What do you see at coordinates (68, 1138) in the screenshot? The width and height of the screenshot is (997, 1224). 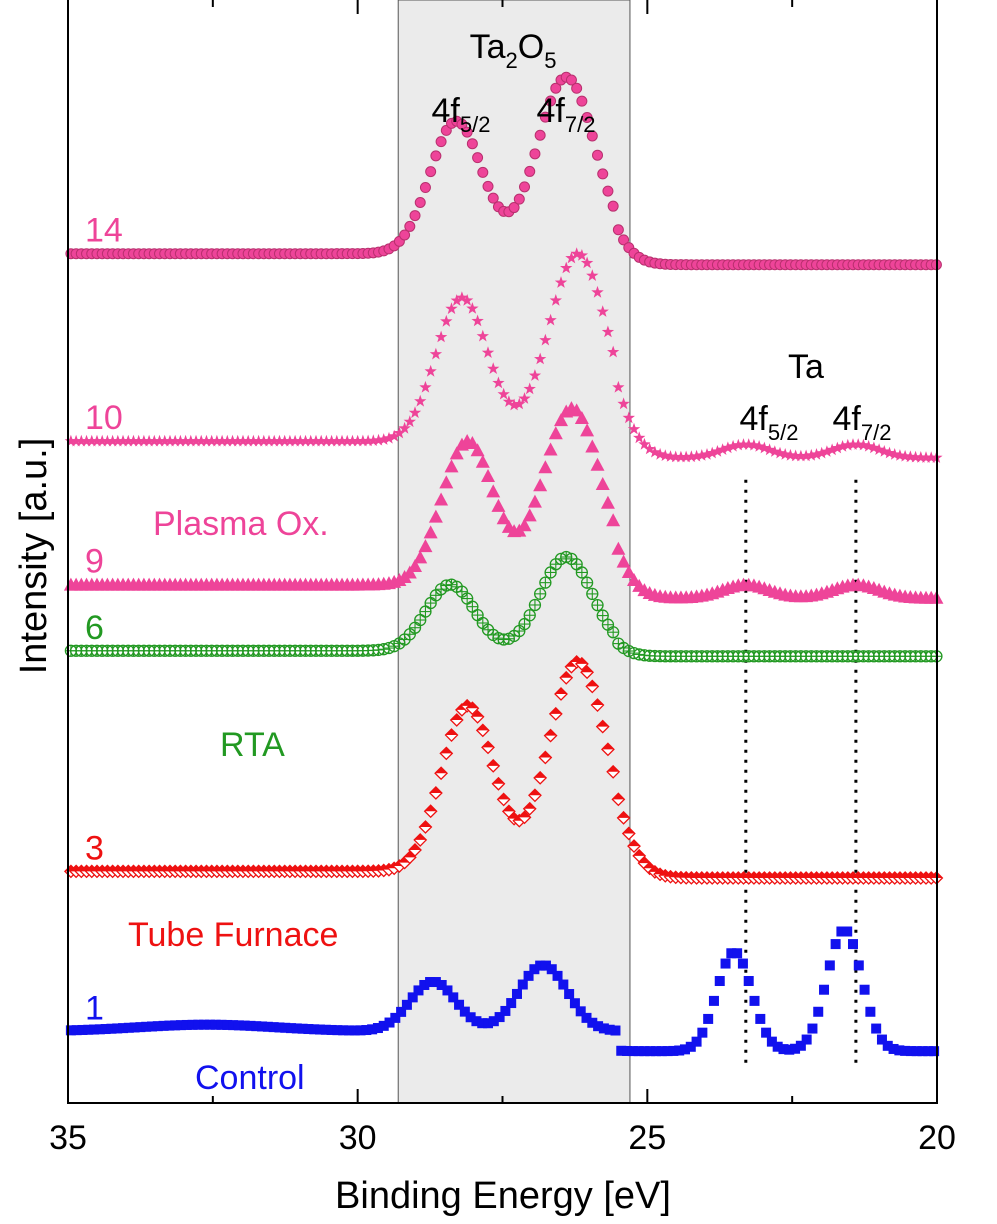 I see `x-tick-label: 35` at bounding box center [68, 1138].